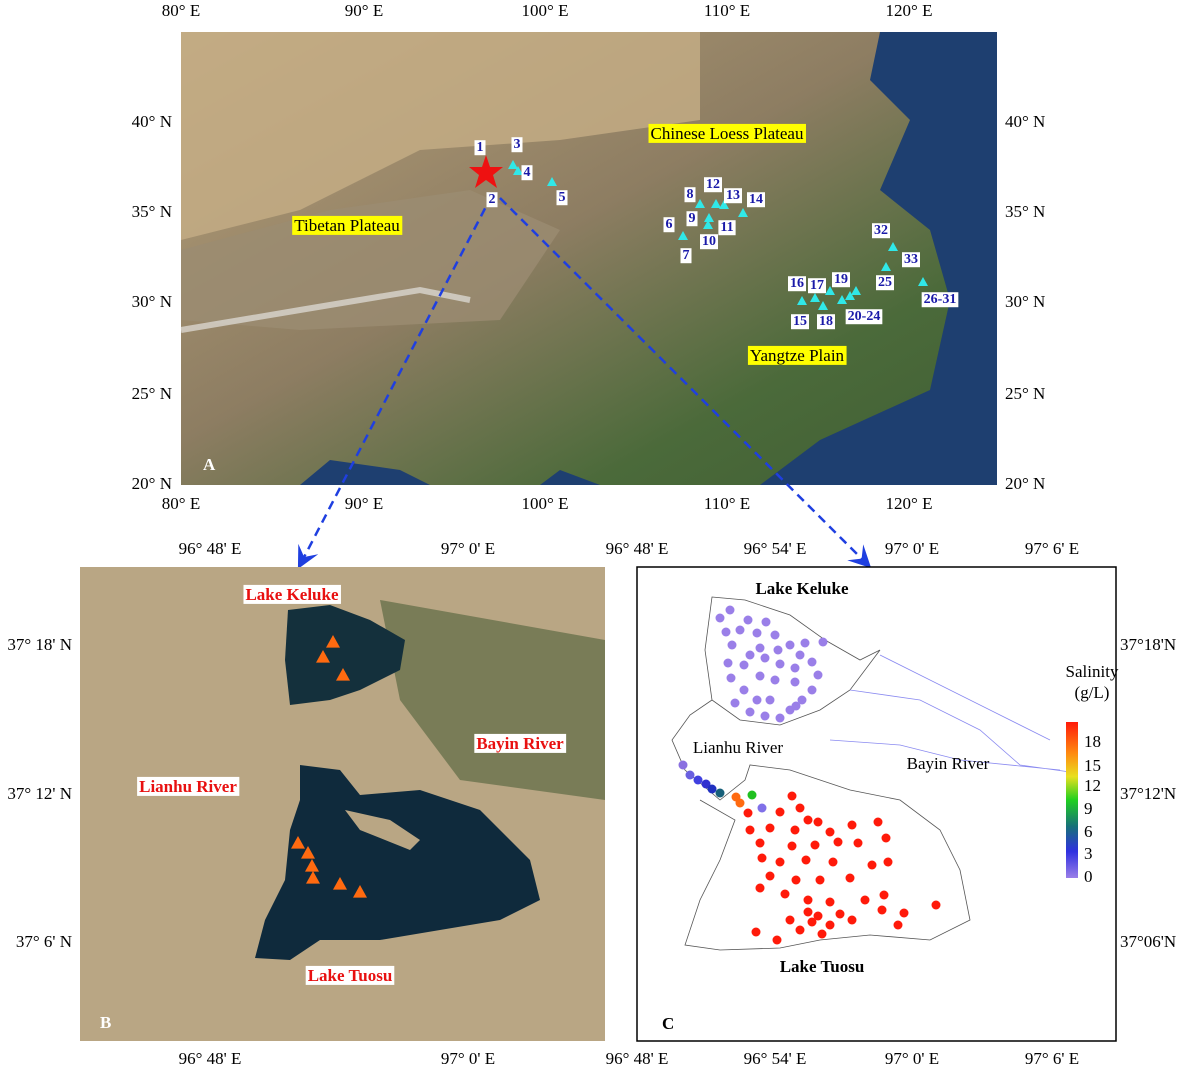 This screenshot has height=1078, width=1189. Describe the element at coordinates (1148, 644) in the screenshot. I see `tick-label: 37°18'N` at that location.